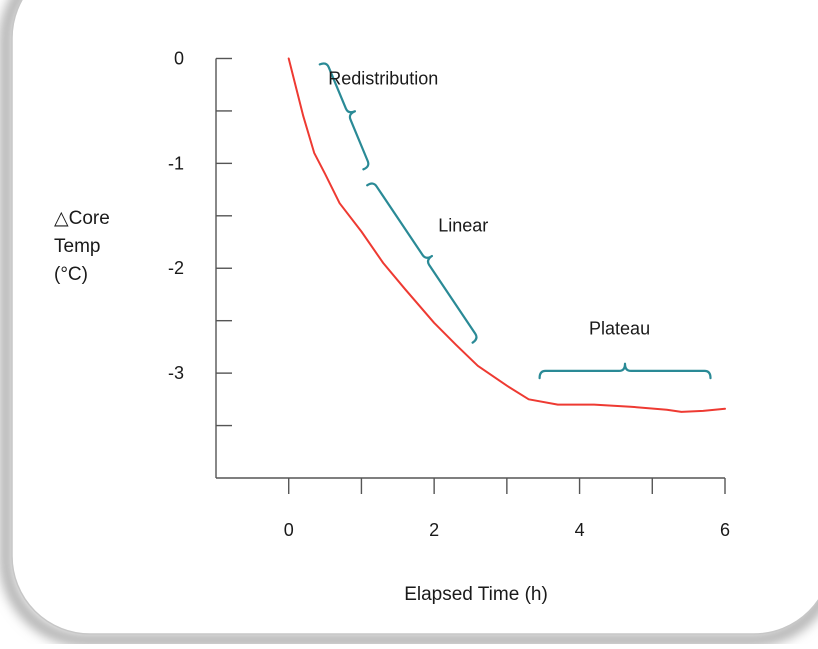 The height and width of the screenshot is (649, 818). Describe the element at coordinates (383, 79) in the screenshot. I see `annotation-label: Redistribution` at that location.